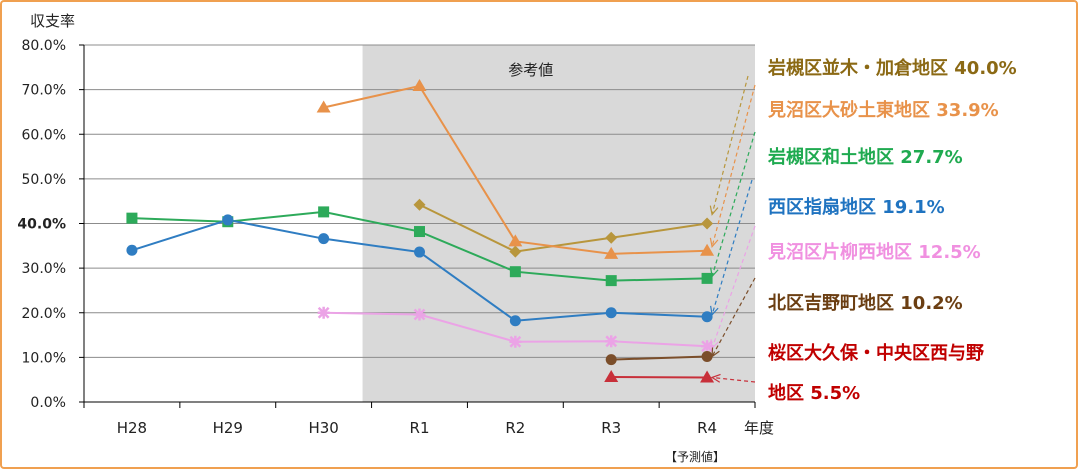 The width and height of the screenshot is (1078, 469). Describe the element at coordinates (515, 428) in the screenshot. I see `x-tick-label: R2` at that location.